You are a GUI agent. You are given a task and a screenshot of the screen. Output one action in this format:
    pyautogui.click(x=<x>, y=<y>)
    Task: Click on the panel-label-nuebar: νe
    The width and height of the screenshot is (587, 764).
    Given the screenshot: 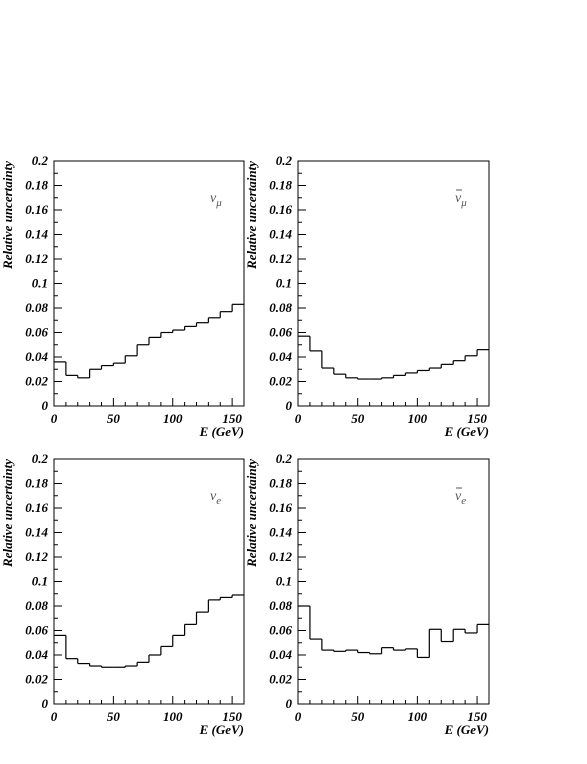 What is the action you would take?
    pyautogui.click(x=460, y=498)
    